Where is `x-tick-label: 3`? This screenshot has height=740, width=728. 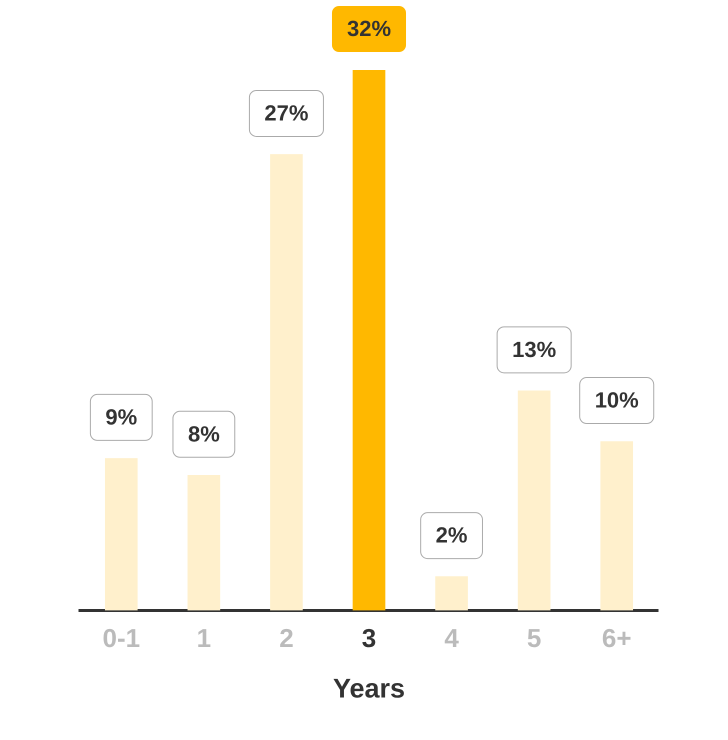 x-tick-label: 3 is located at coordinates (369, 638).